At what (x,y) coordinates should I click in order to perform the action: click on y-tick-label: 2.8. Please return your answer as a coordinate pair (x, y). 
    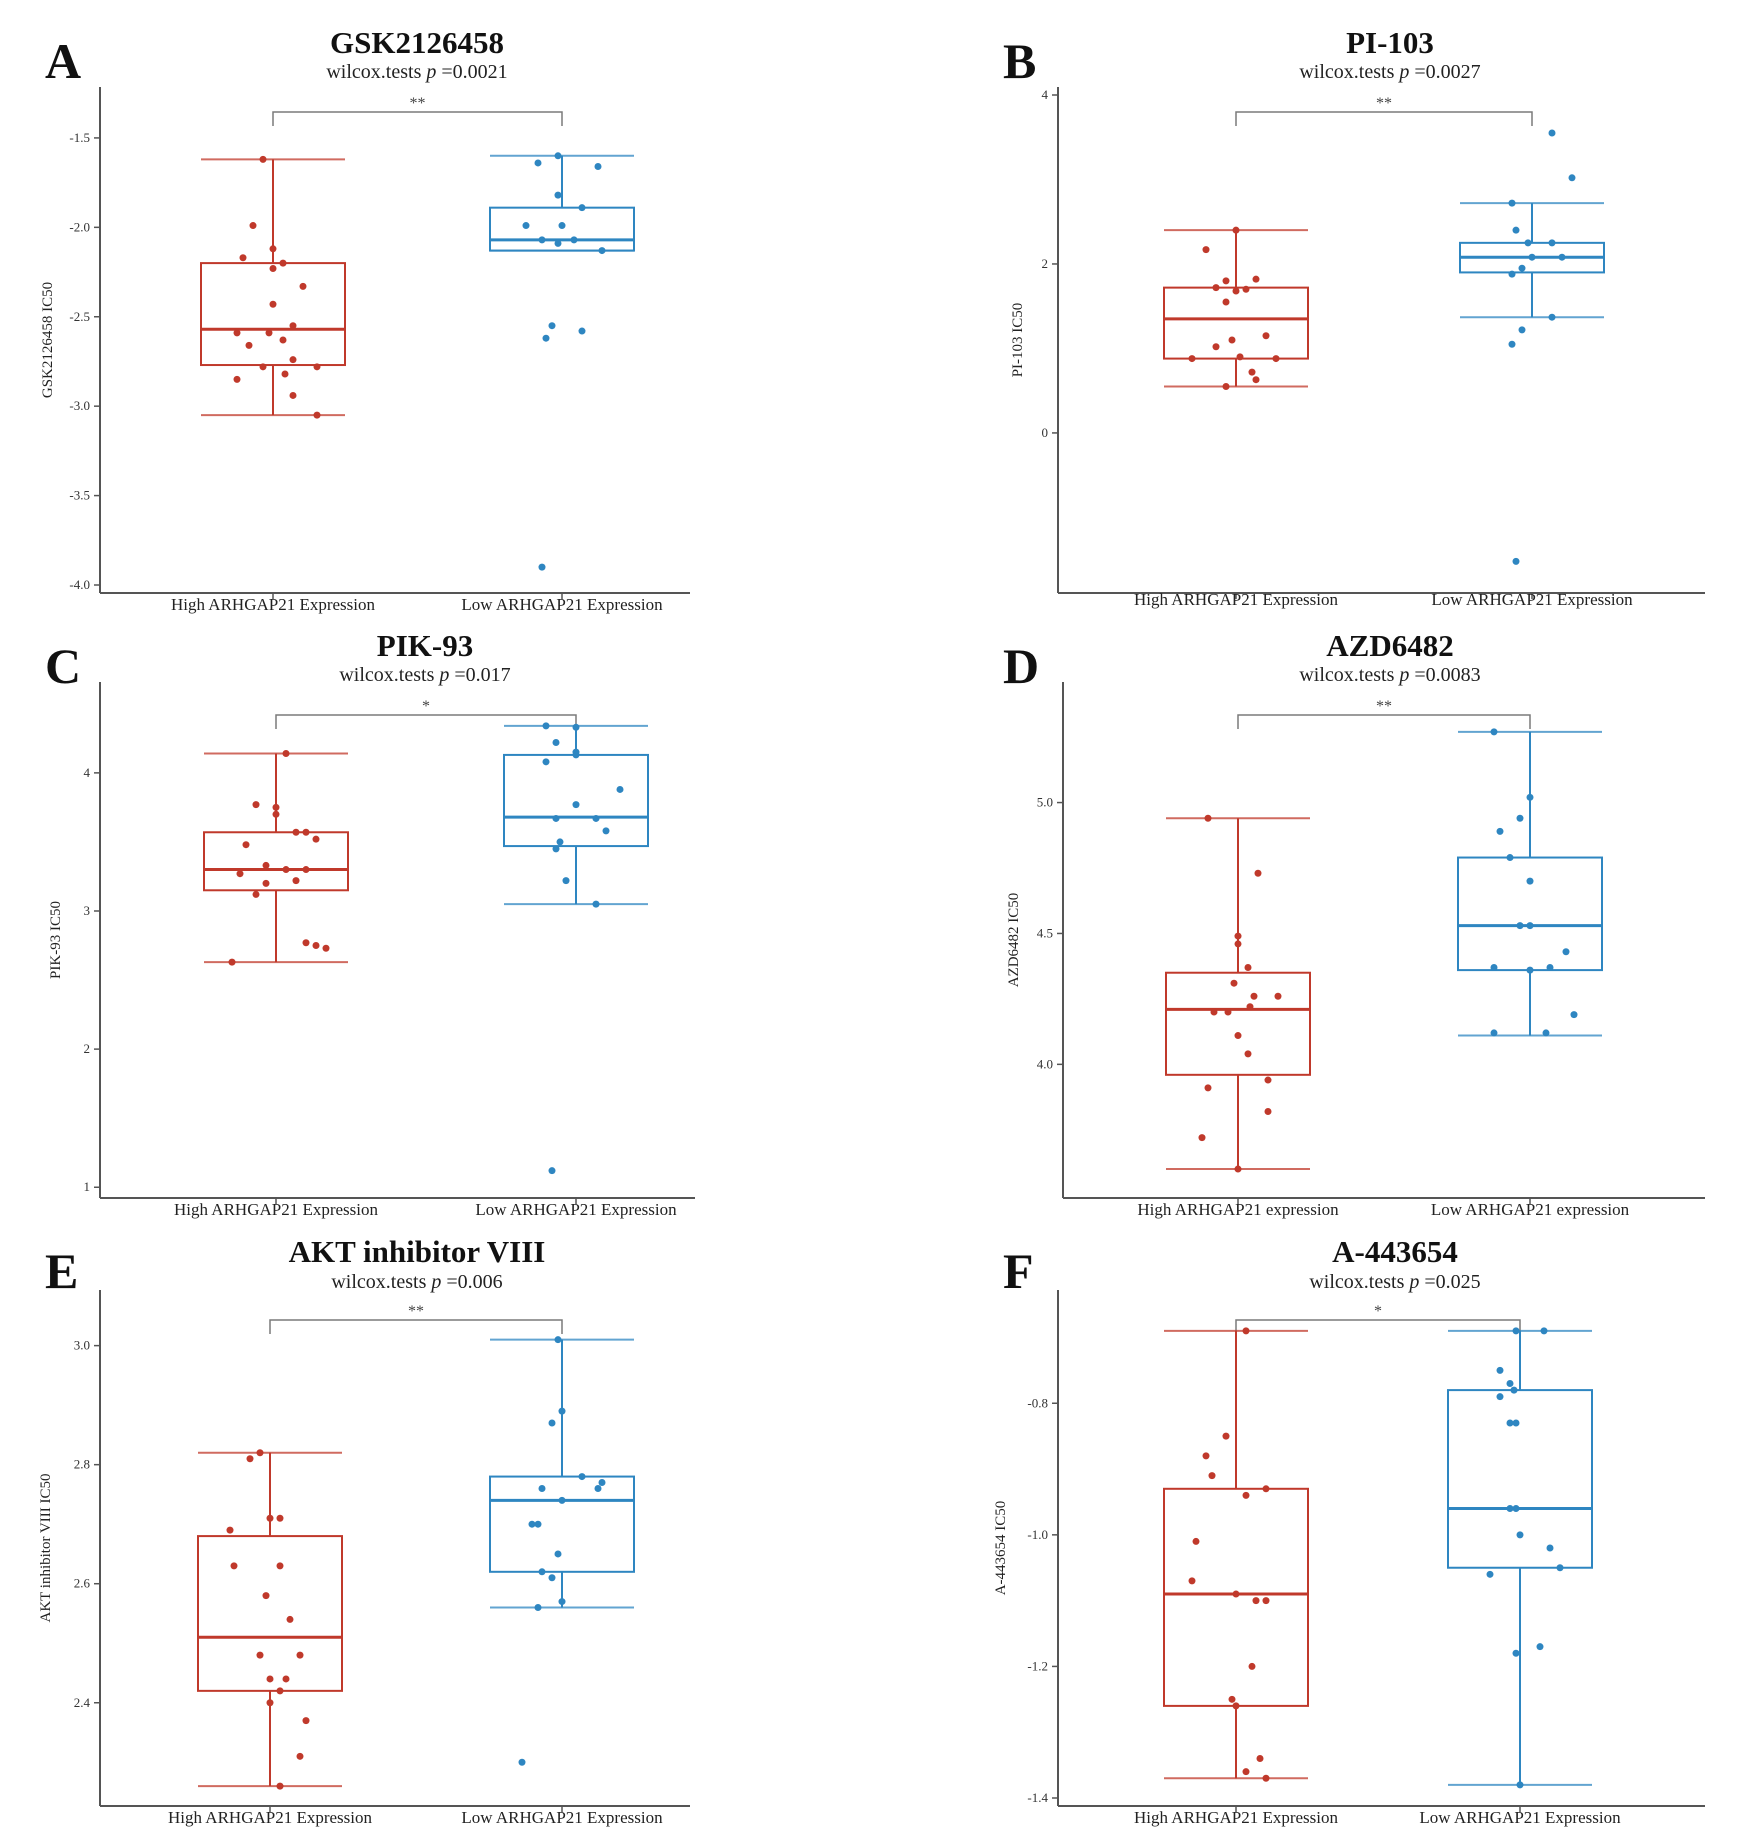
    Looking at the image, I should click on (82, 1464).